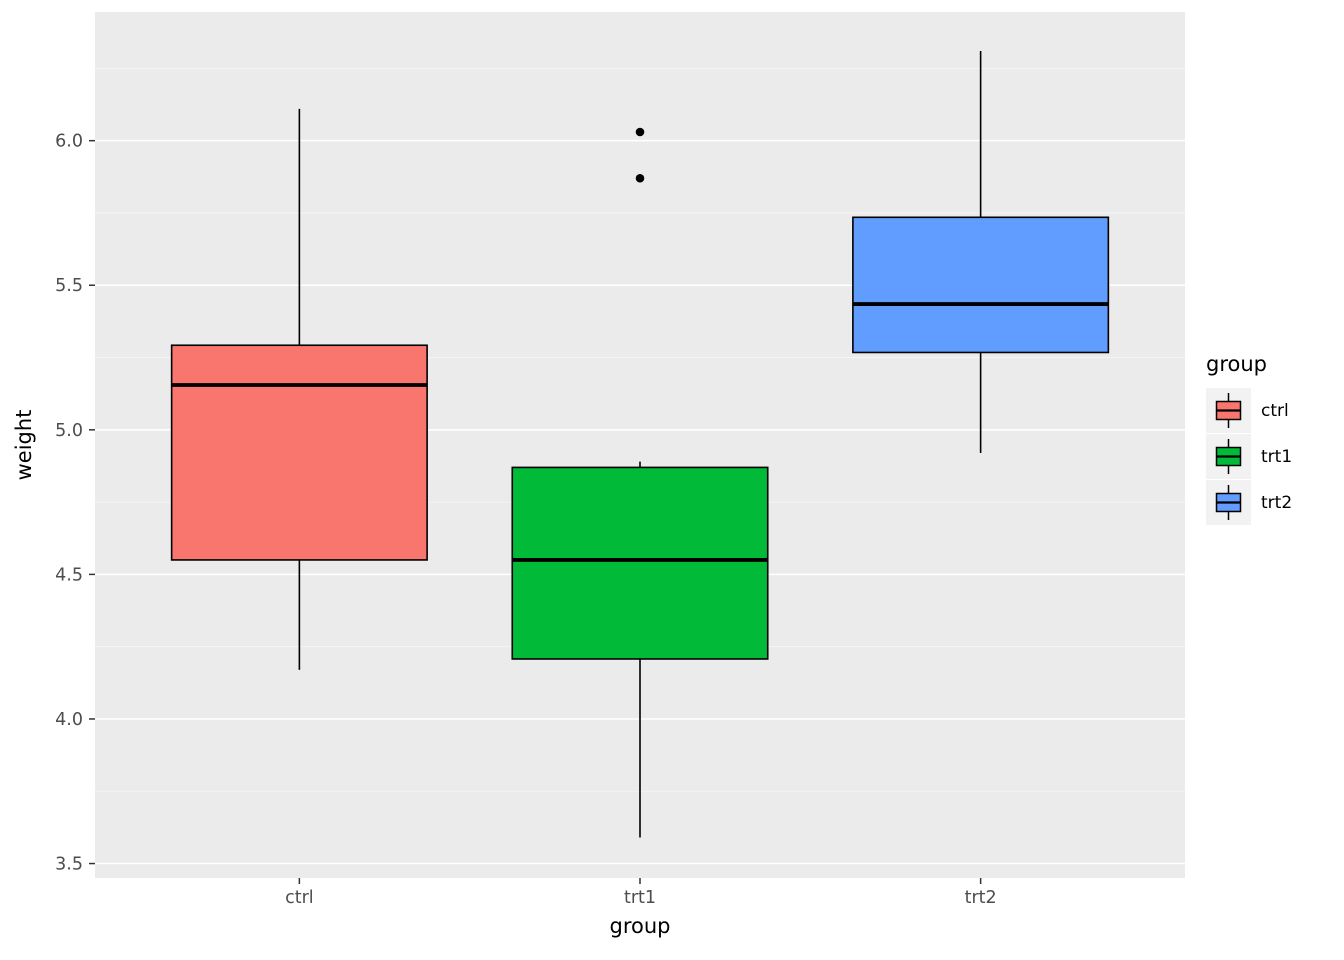 The height and width of the screenshot is (960, 1344). Describe the element at coordinates (69, 431) in the screenshot. I see `y-tick-label: 5.0` at that location.